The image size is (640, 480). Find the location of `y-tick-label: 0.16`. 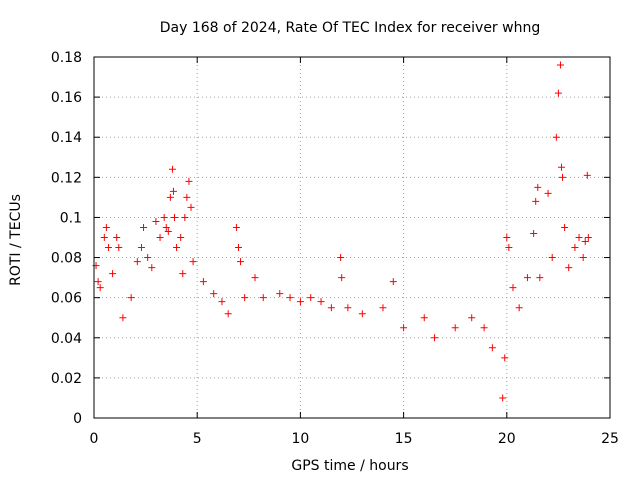

y-tick-label: 0.16 is located at coordinates (66, 98).